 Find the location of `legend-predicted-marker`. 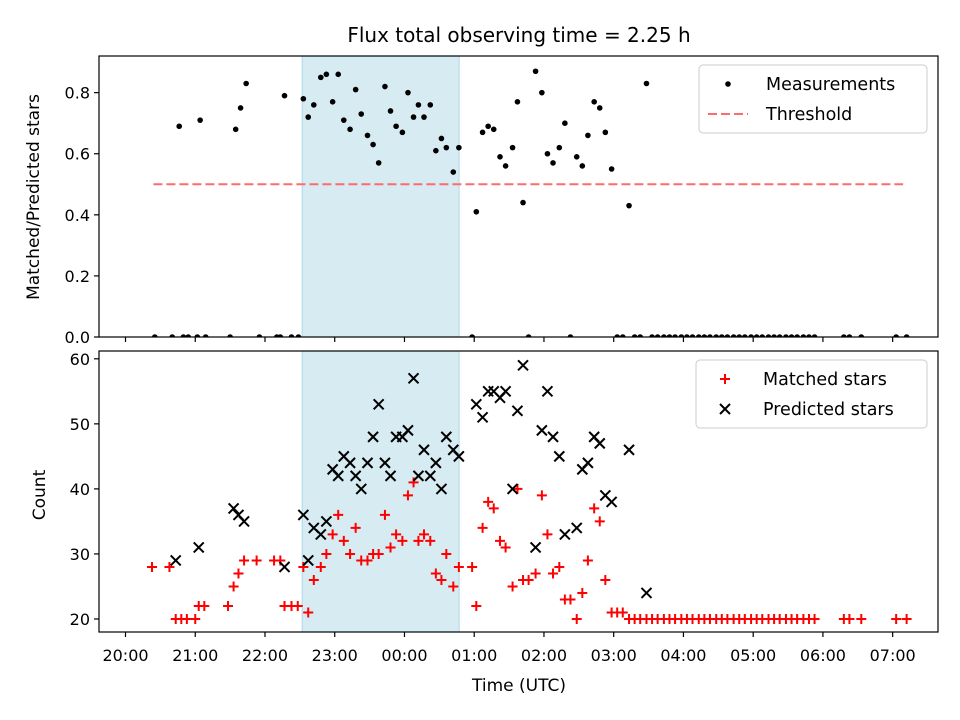

legend-predicted-marker is located at coordinates (725, 409).